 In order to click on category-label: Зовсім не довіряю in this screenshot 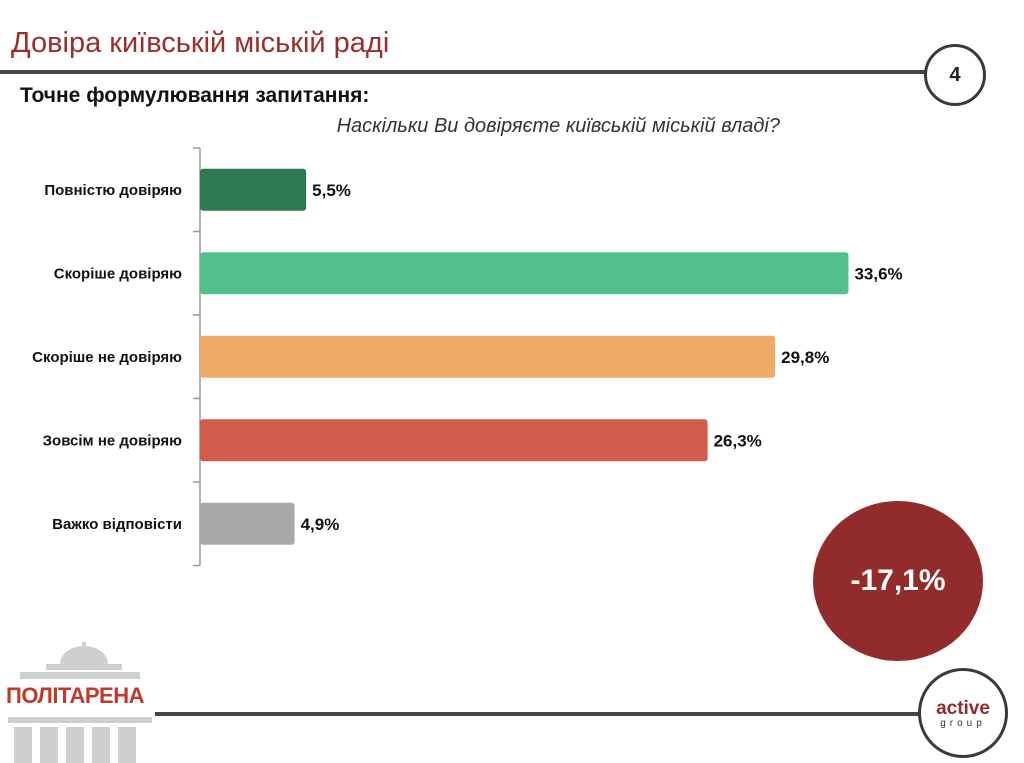, I will do `click(113, 440)`.